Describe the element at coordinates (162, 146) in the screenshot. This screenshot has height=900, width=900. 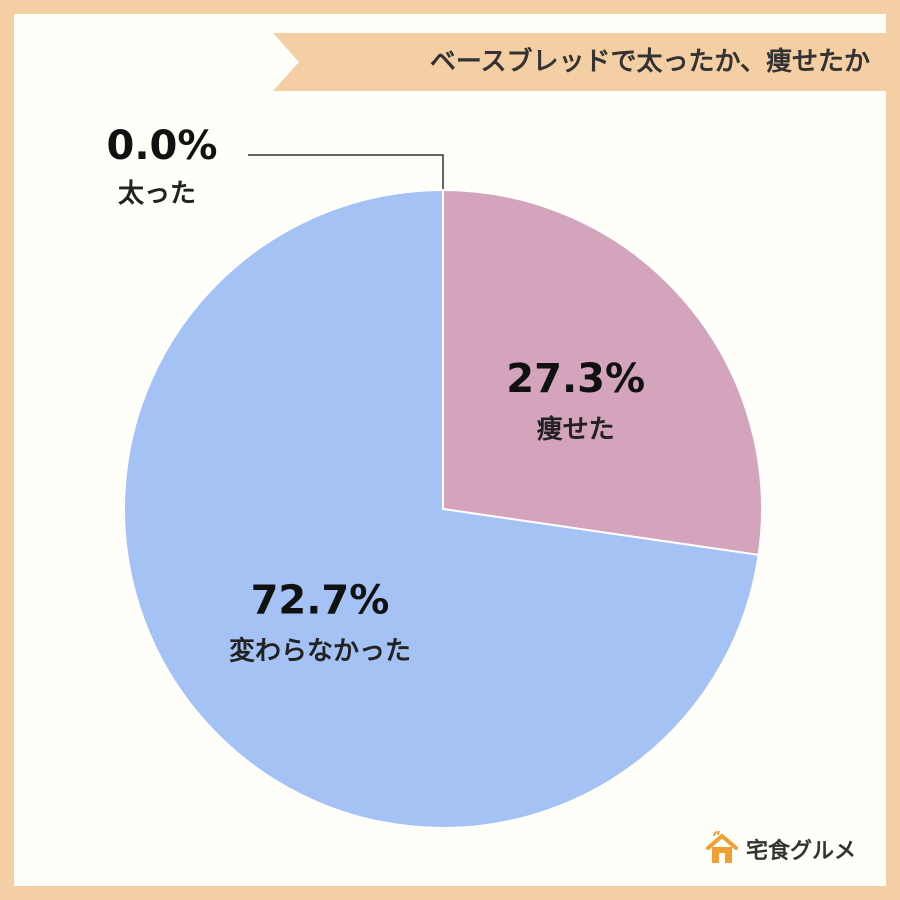
I see `slice-0-value-label: 0.0%` at that location.